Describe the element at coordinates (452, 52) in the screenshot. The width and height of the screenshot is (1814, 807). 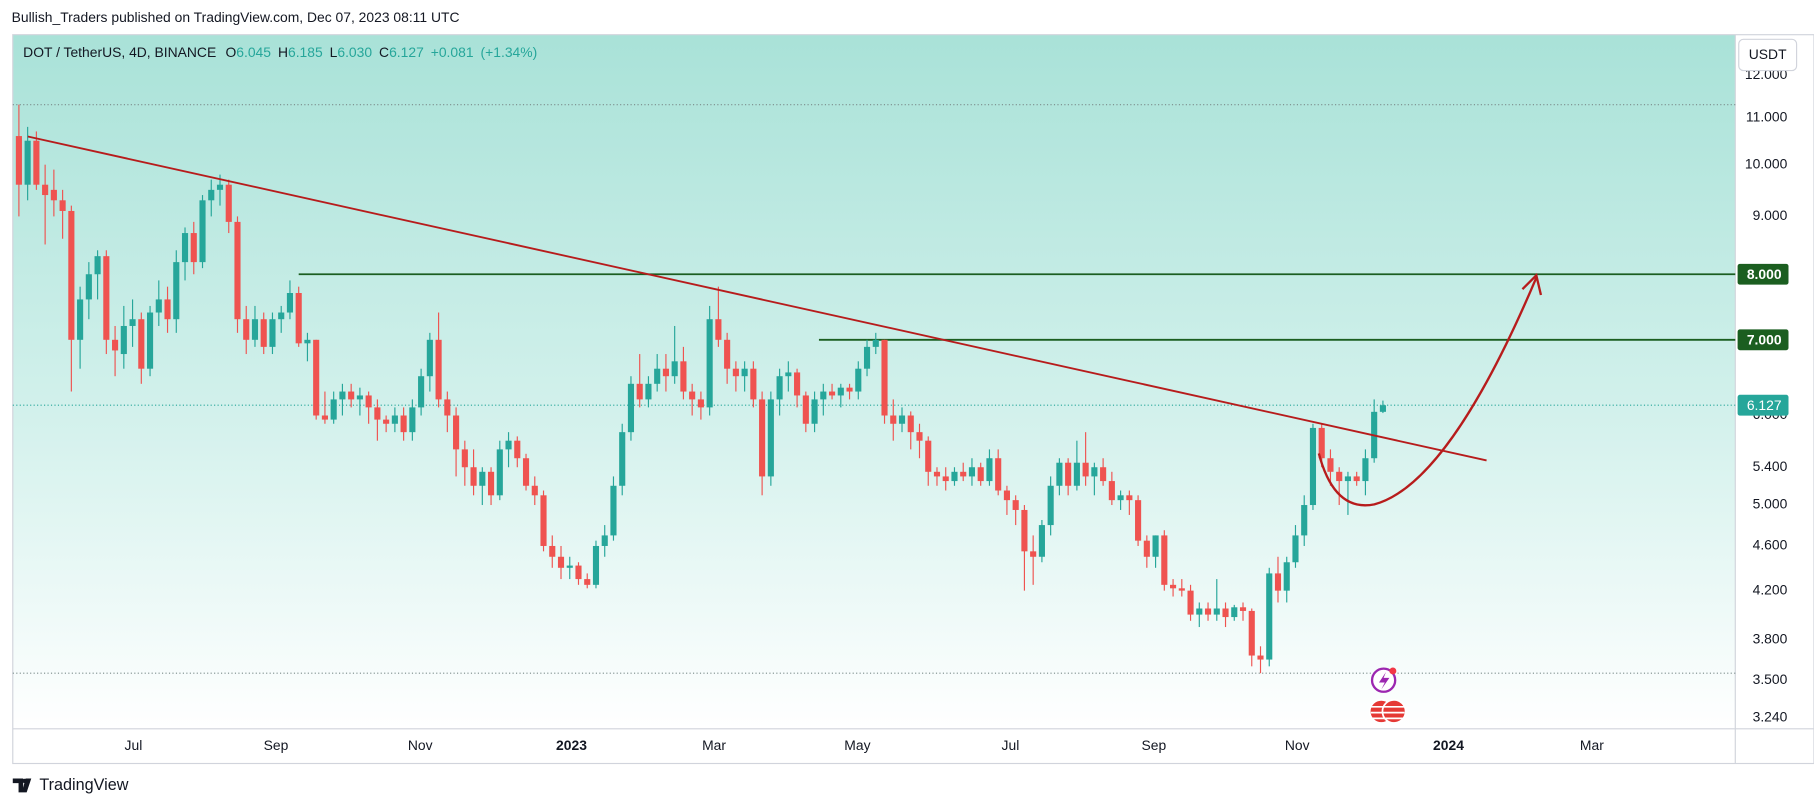
I see `legend-change: +0.081` at that location.